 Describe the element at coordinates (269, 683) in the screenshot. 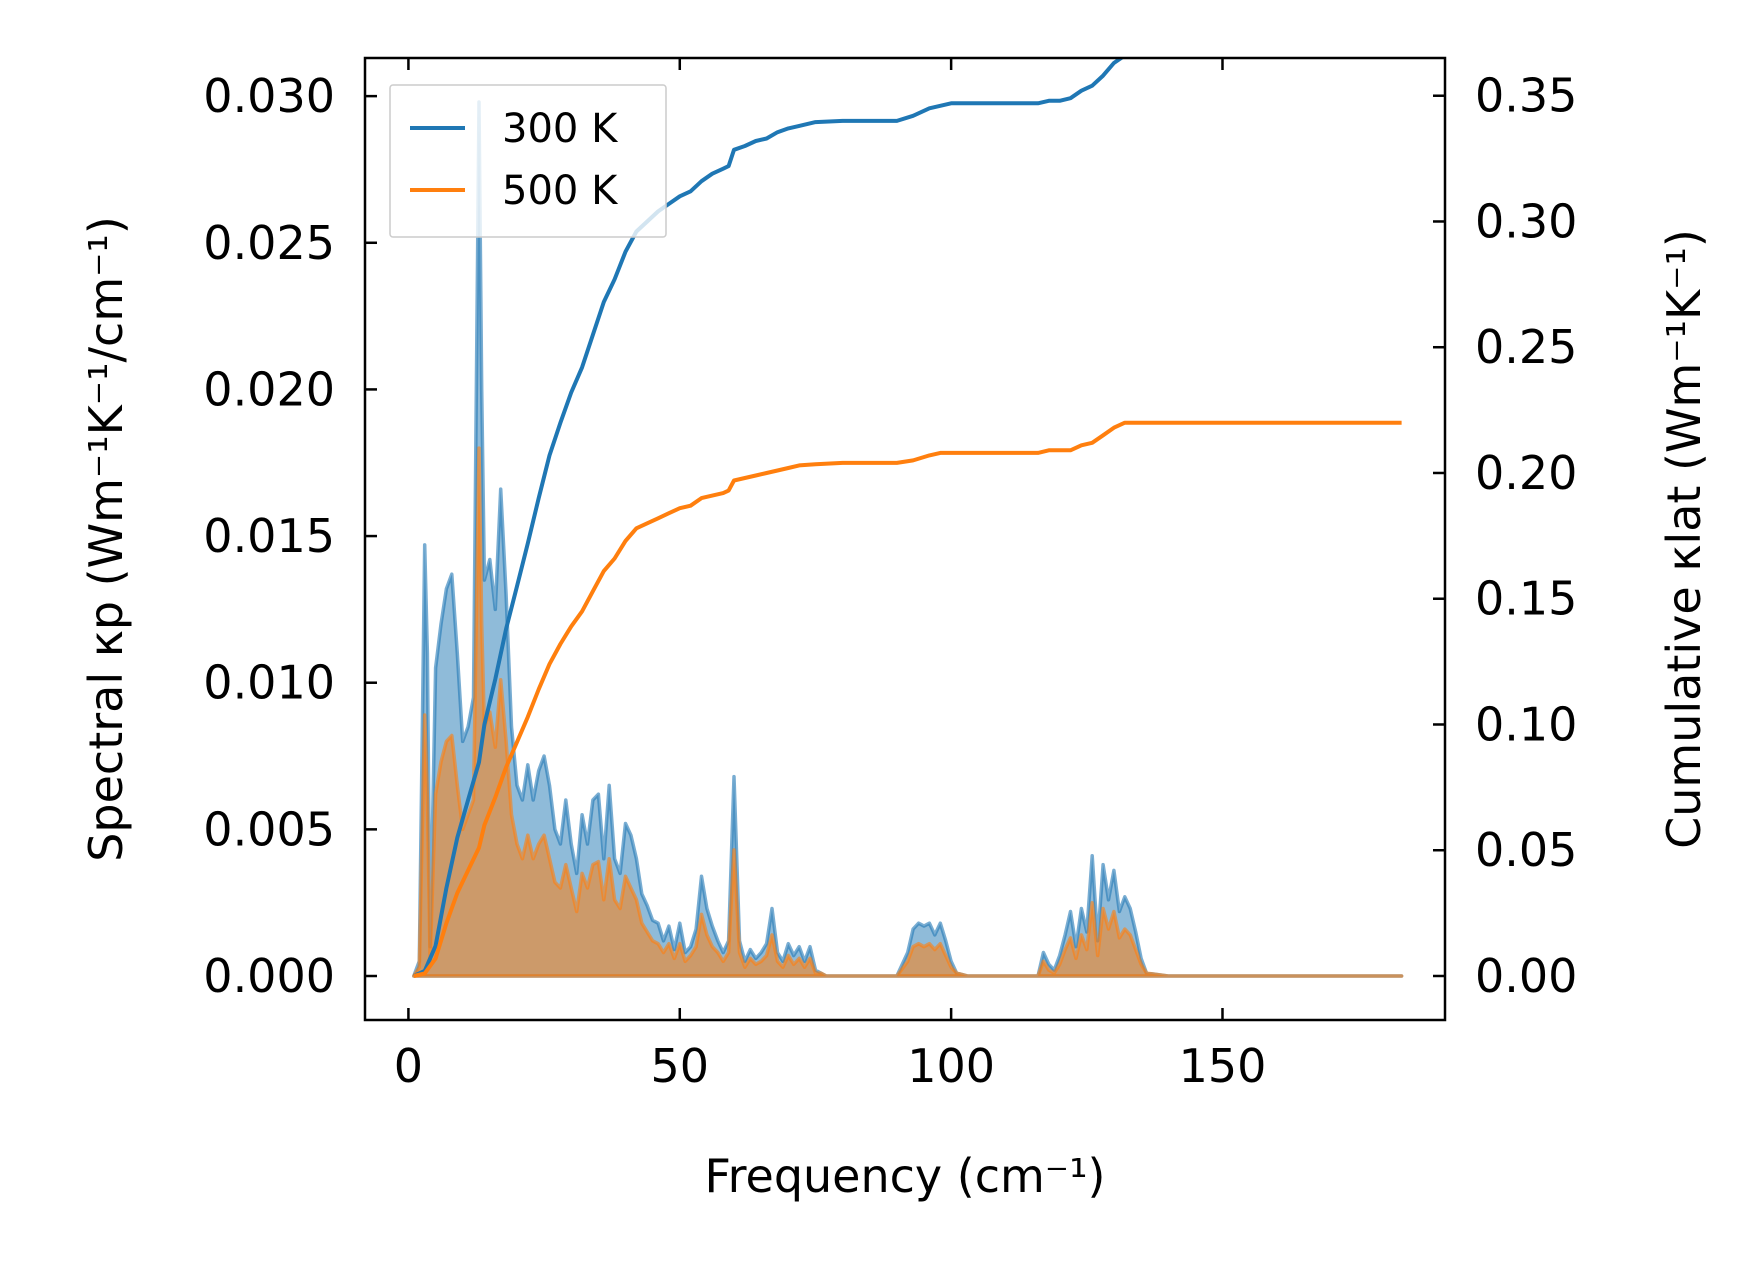

I see `y-tick-label: 0.010` at that location.